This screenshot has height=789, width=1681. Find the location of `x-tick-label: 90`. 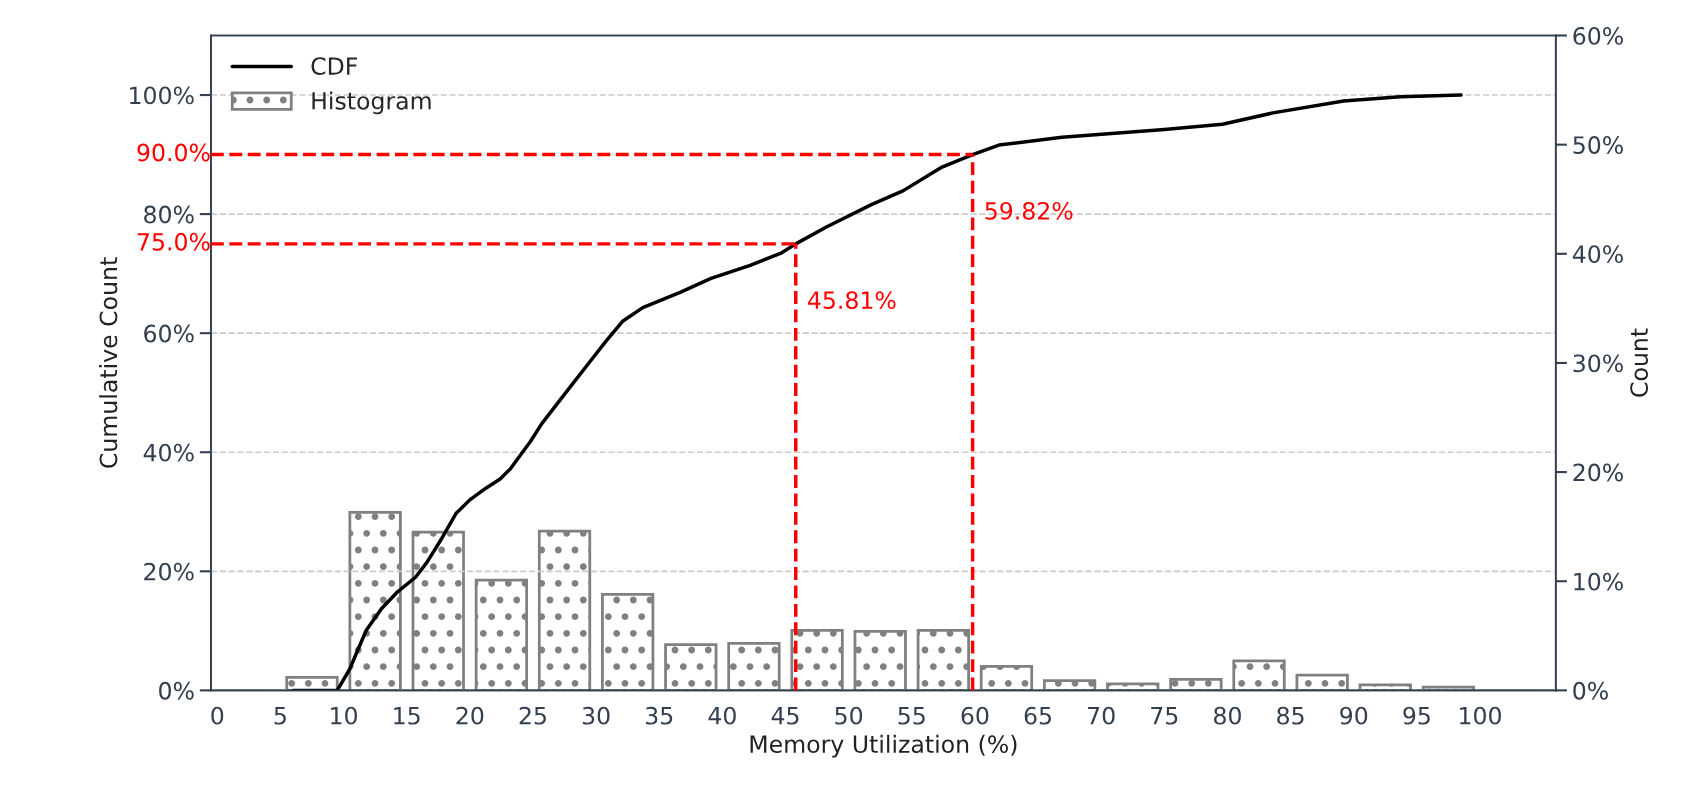

x-tick-label: 90 is located at coordinates (1354, 715).